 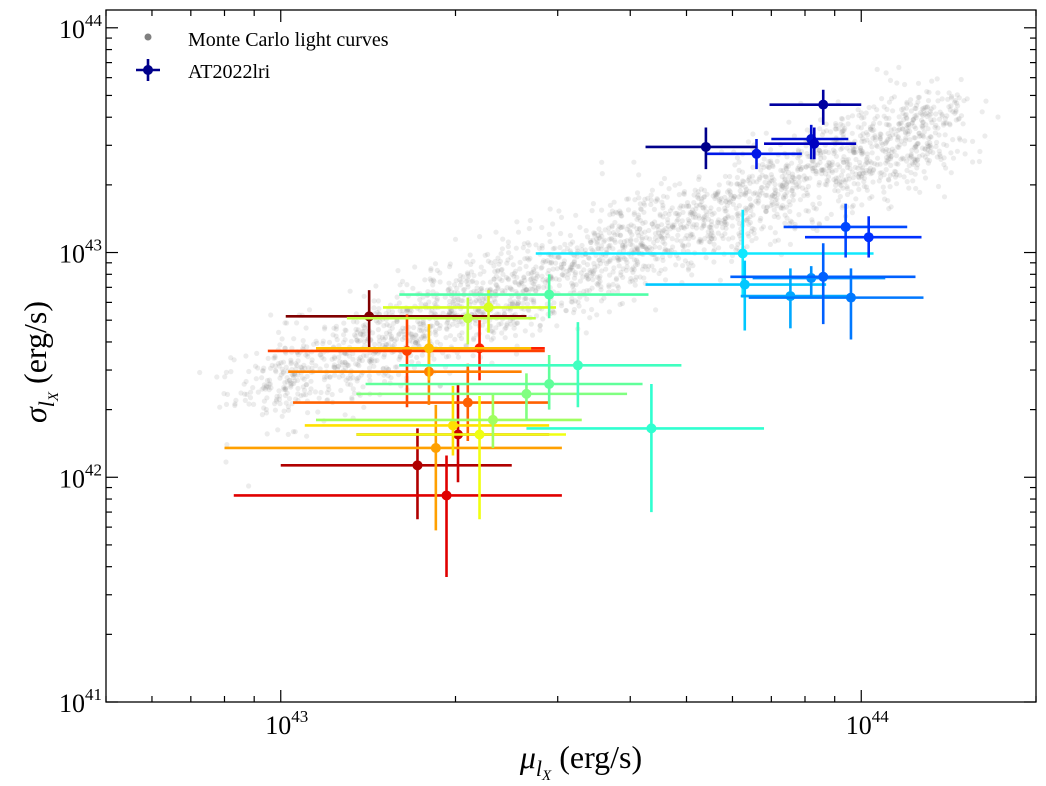 What do you see at coordinates (467, 318) in the screenshot?
I see `data-point-marker` at bounding box center [467, 318].